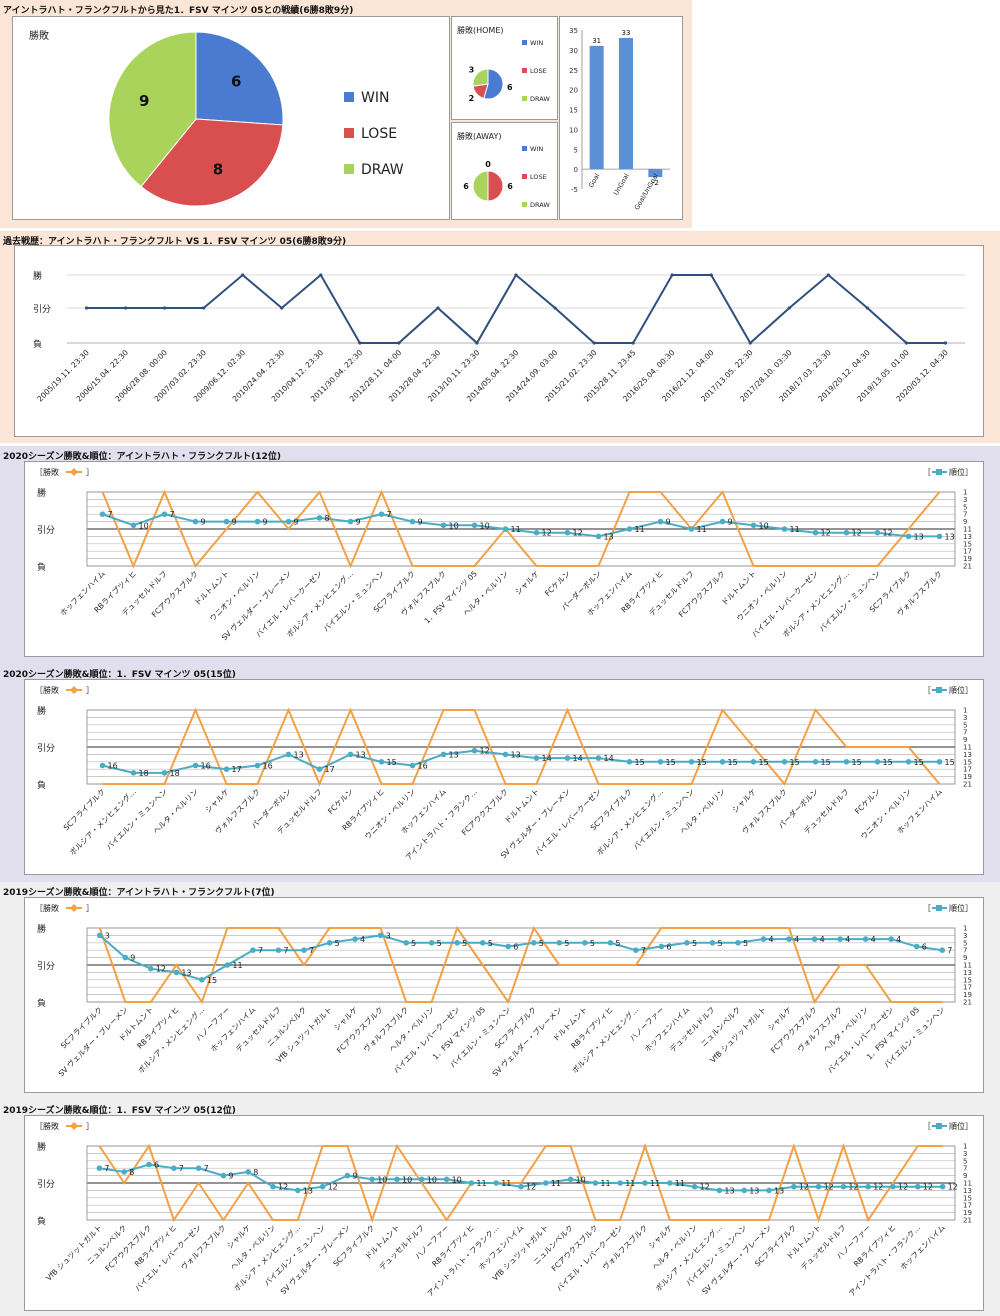 This screenshot has width=1000, height=1316. I want to click on rank-tick-label: 15, so click(967, 544).